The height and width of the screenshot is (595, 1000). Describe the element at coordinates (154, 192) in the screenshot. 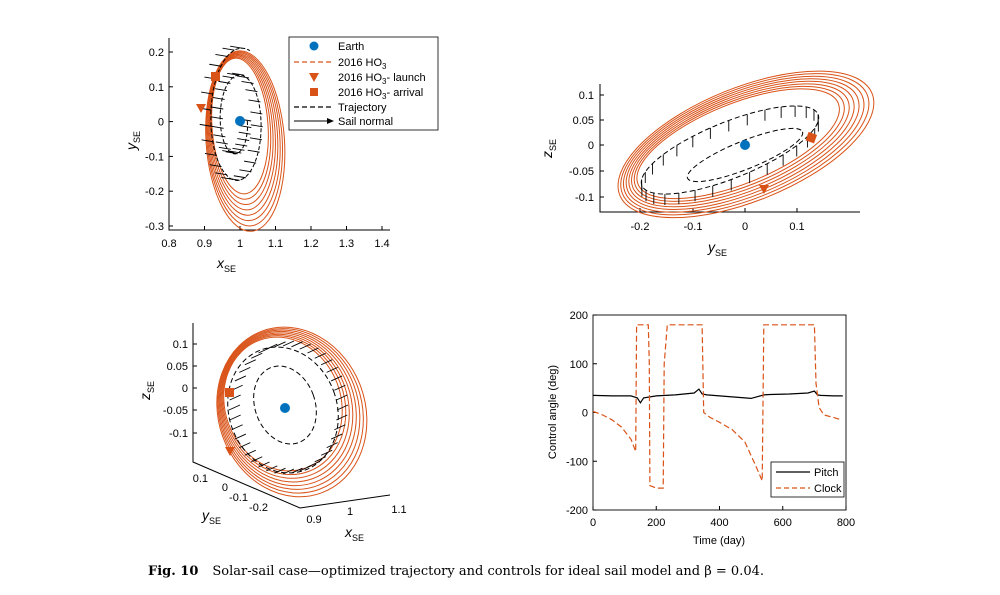

I see `panel-xy-ytick-label: -0.2` at that location.